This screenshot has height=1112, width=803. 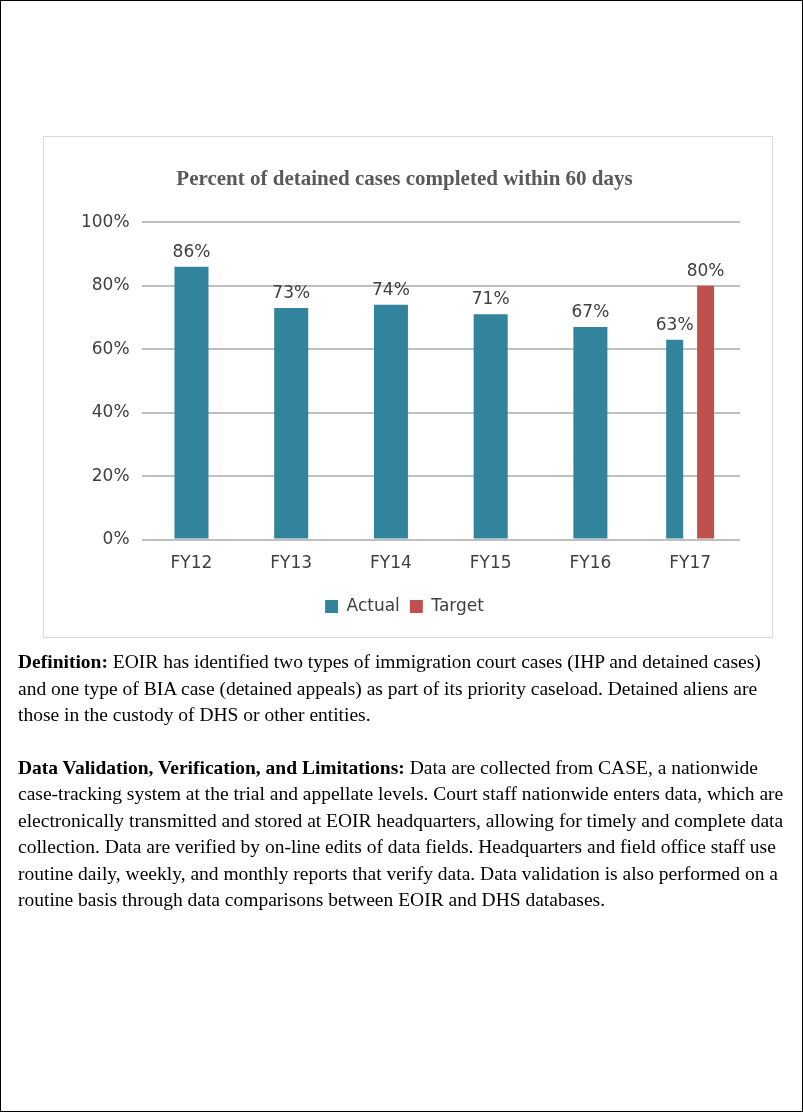 What do you see at coordinates (116, 538) in the screenshot?
I see `y-tick-label: 0%` at bounding box center [116, 538].